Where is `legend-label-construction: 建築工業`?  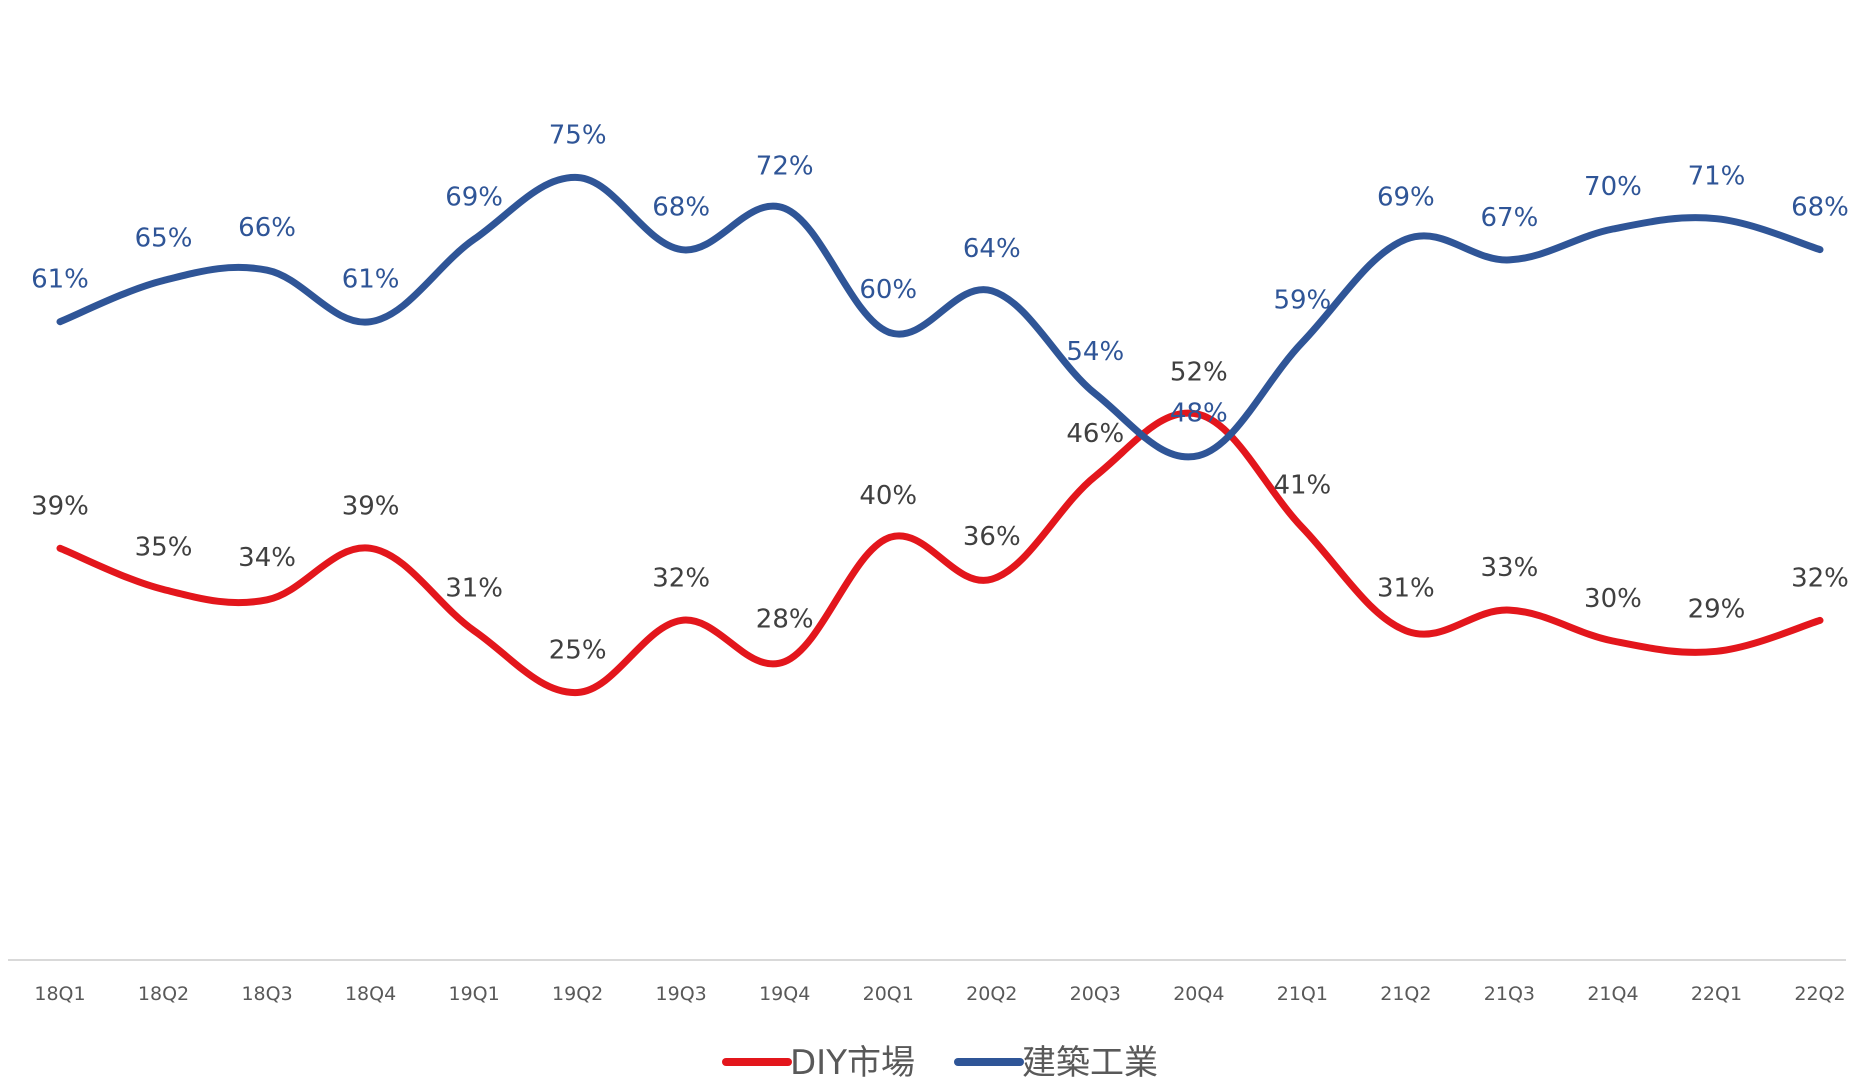
legend-label-construction: 建築工業 is located at coordinates (1090, 1061).